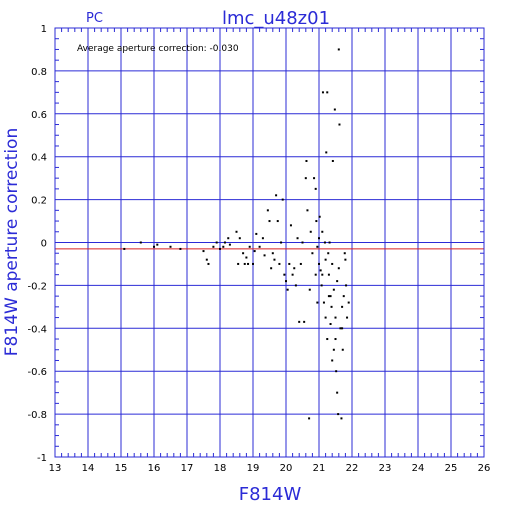 This screenshot has height=512, width=512. I want to click on x-tick-label: 17, so click(187, 468).